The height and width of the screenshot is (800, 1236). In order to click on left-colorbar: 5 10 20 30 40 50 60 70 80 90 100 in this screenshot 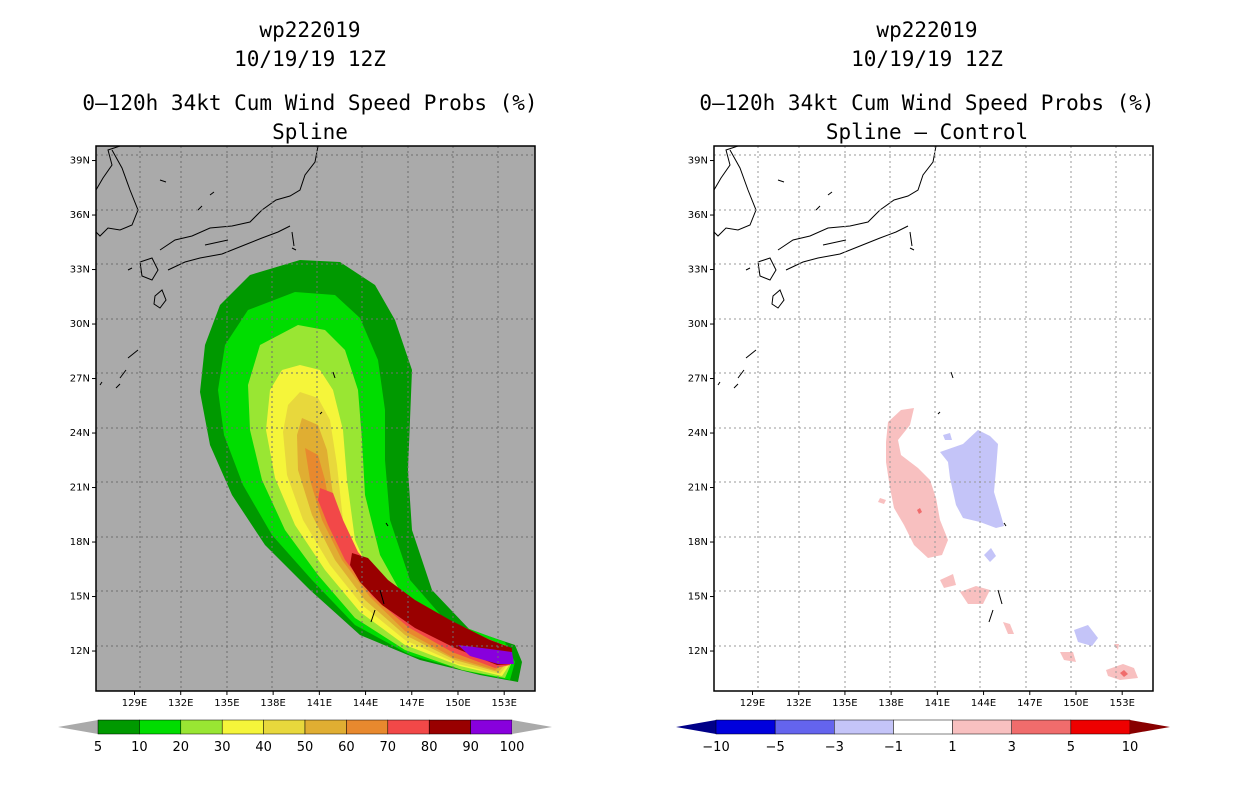, I will do `click(305, 737)`.